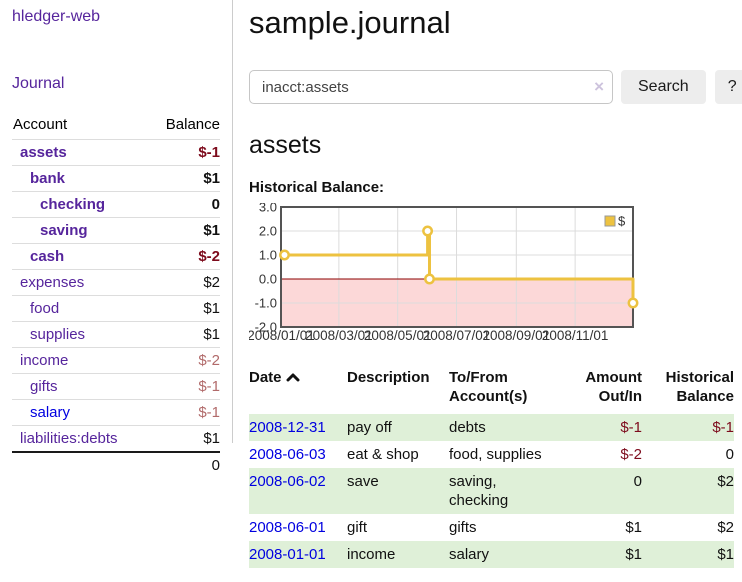 The image size is (742, 582). I want to click on account-link: cash, so click(47, 256).